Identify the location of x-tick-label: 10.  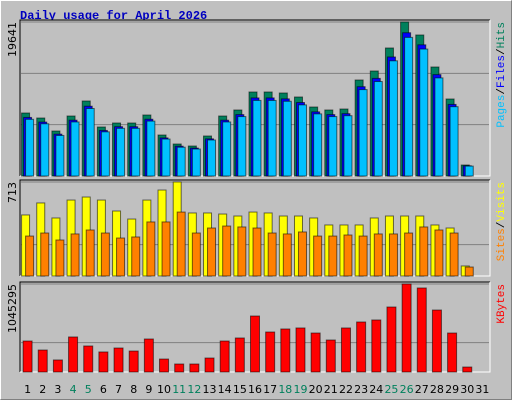
(164, 389).